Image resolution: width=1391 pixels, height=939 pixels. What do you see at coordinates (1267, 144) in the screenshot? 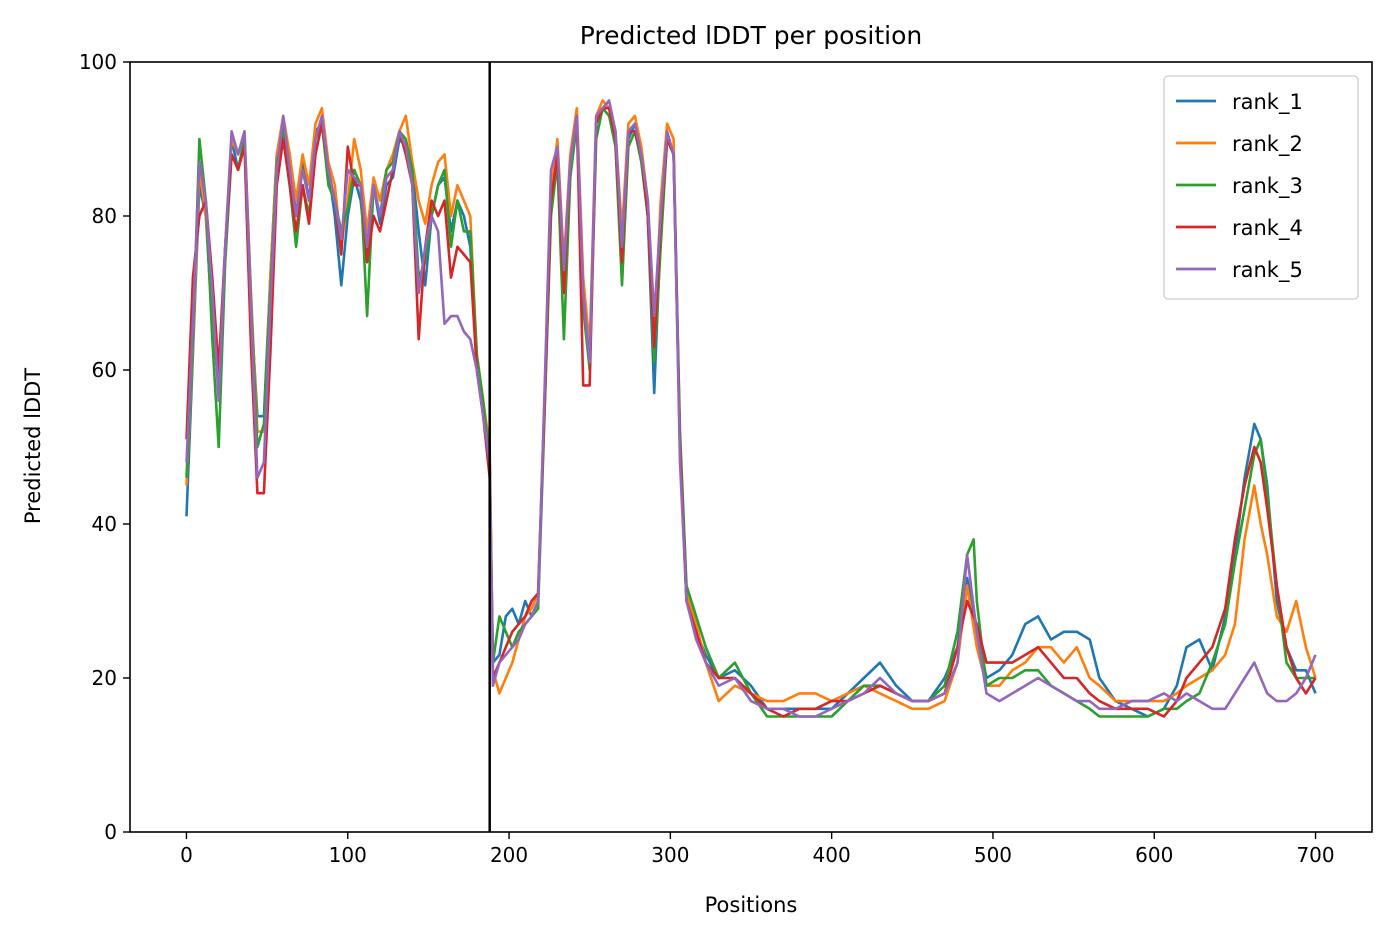
I see `legend-label-rank_2: rank_2` at bounding box center [1267, 144].